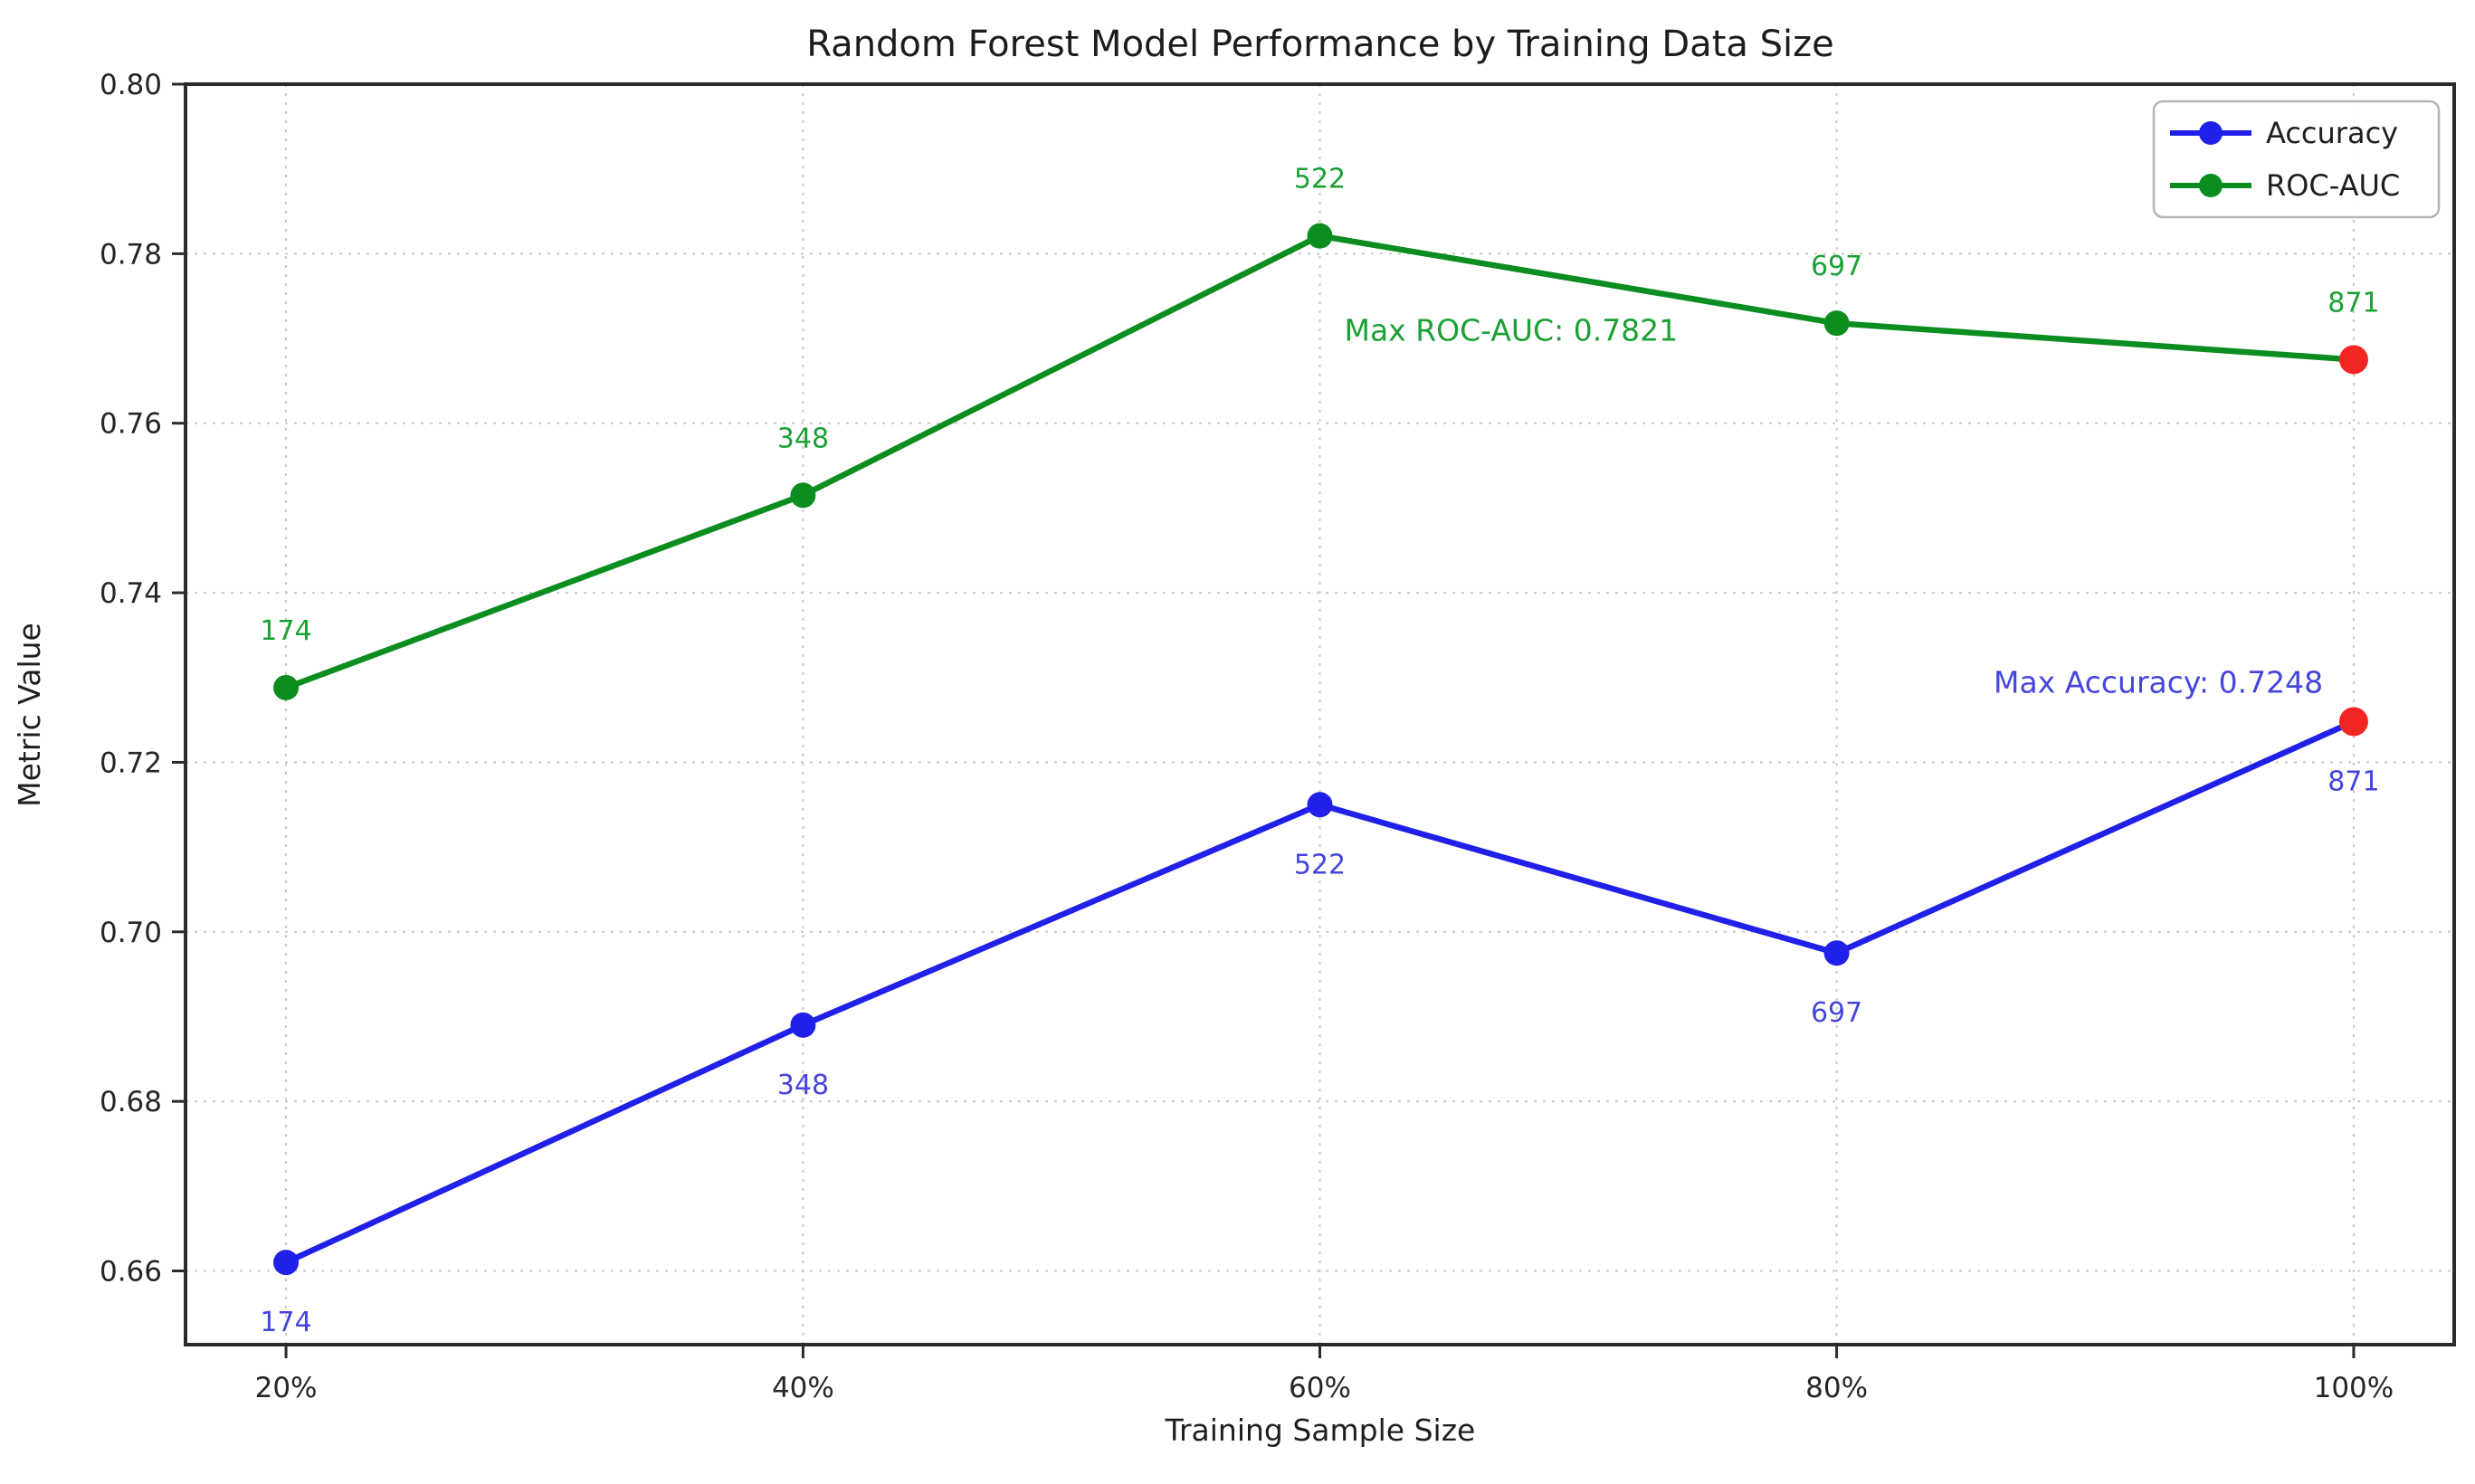 The height and width of the screenshot is (1484, 2475). I want to click on point-label-accuracy-60%: 522, so click(1320, 864).